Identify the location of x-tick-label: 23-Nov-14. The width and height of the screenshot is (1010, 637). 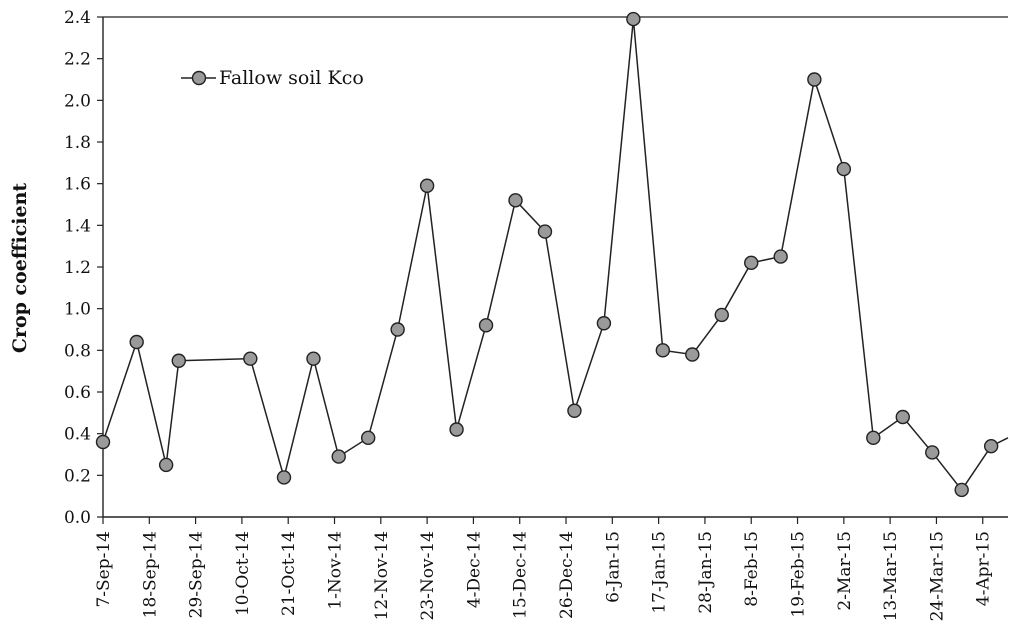
(428, 575).